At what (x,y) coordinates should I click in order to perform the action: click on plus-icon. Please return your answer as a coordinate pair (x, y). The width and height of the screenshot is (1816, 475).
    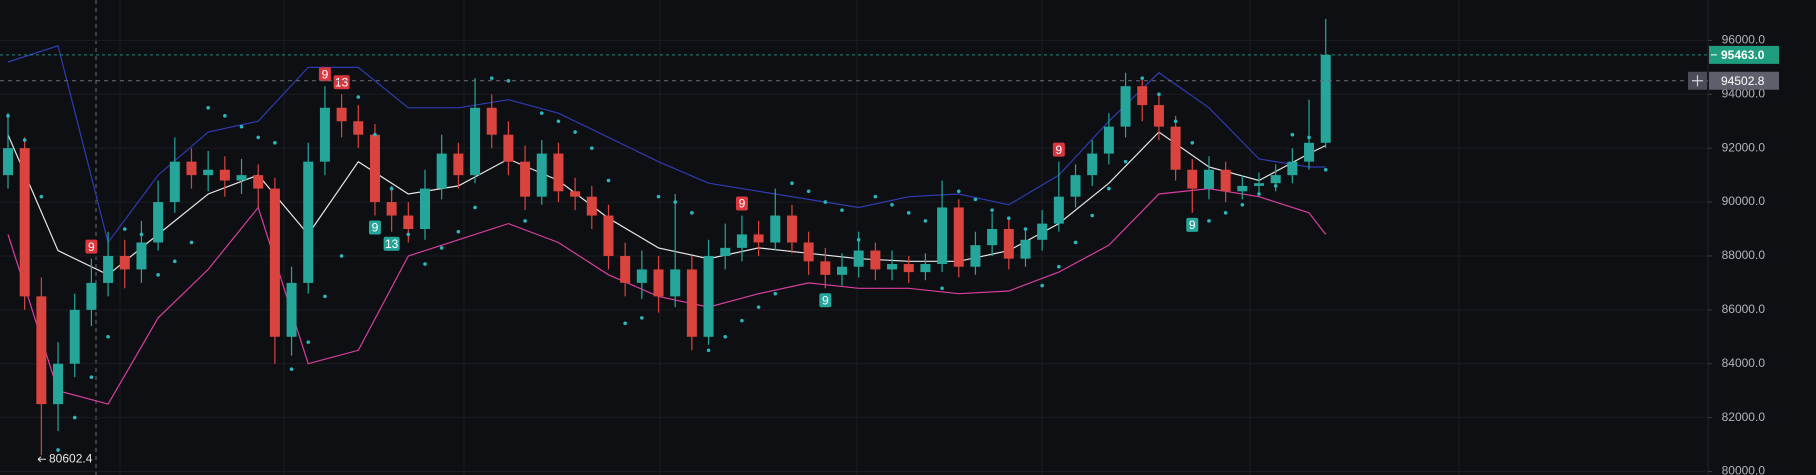
    Looking at the image, I should click on (1697, 81).